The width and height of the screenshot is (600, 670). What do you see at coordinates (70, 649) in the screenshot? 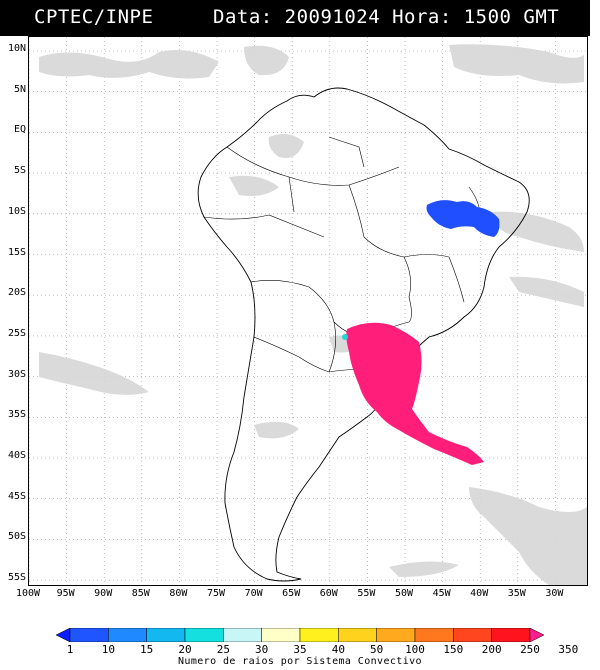
I see `colorbar-tick-label: 1` at bounding box center [70, 649].